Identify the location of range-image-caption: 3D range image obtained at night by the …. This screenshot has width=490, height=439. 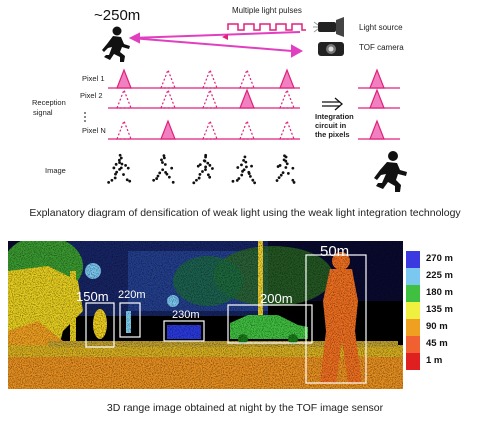
(245, 408).